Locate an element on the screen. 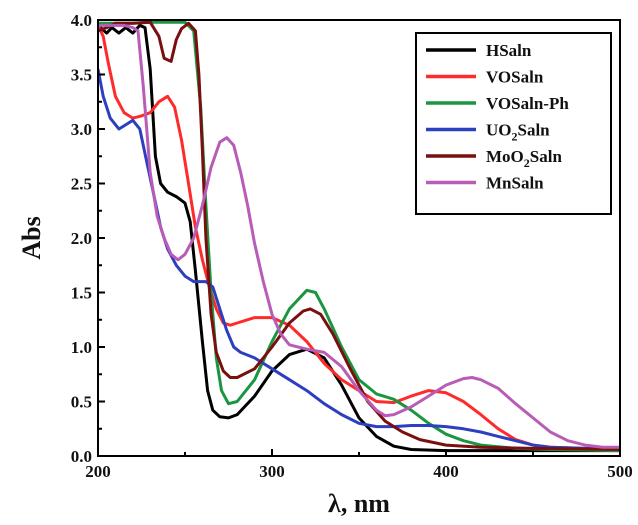  legend-label: VOSaln-Ph is located at coordinates (527, 103).